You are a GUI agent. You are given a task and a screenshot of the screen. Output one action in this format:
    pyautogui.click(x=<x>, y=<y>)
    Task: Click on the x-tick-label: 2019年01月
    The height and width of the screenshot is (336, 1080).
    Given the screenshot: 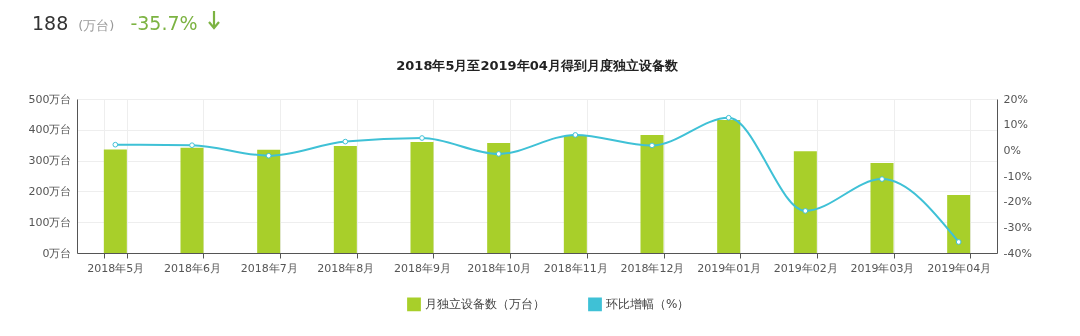 What is the action you would take?
    pyautogui.click(x=729, y=268)
    